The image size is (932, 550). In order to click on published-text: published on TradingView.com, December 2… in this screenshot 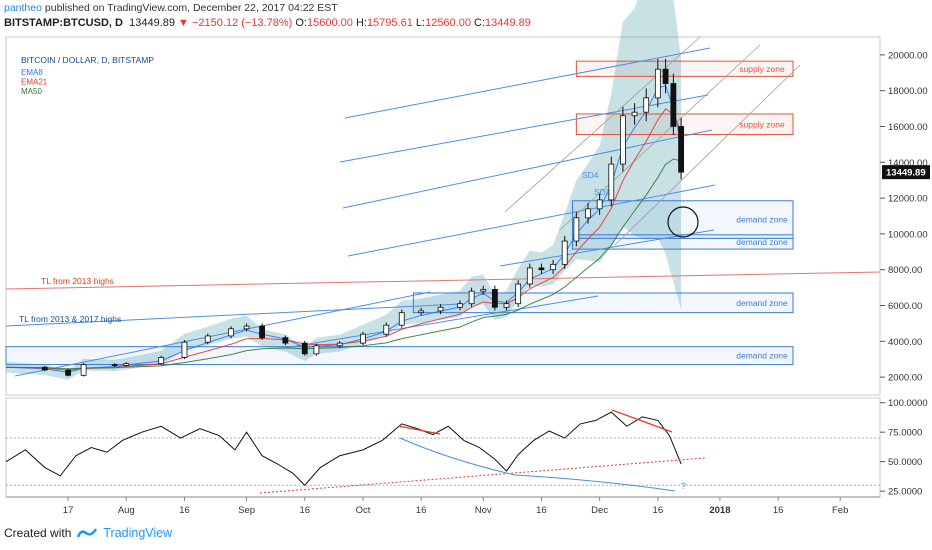, I will do `click(191, 8)`.